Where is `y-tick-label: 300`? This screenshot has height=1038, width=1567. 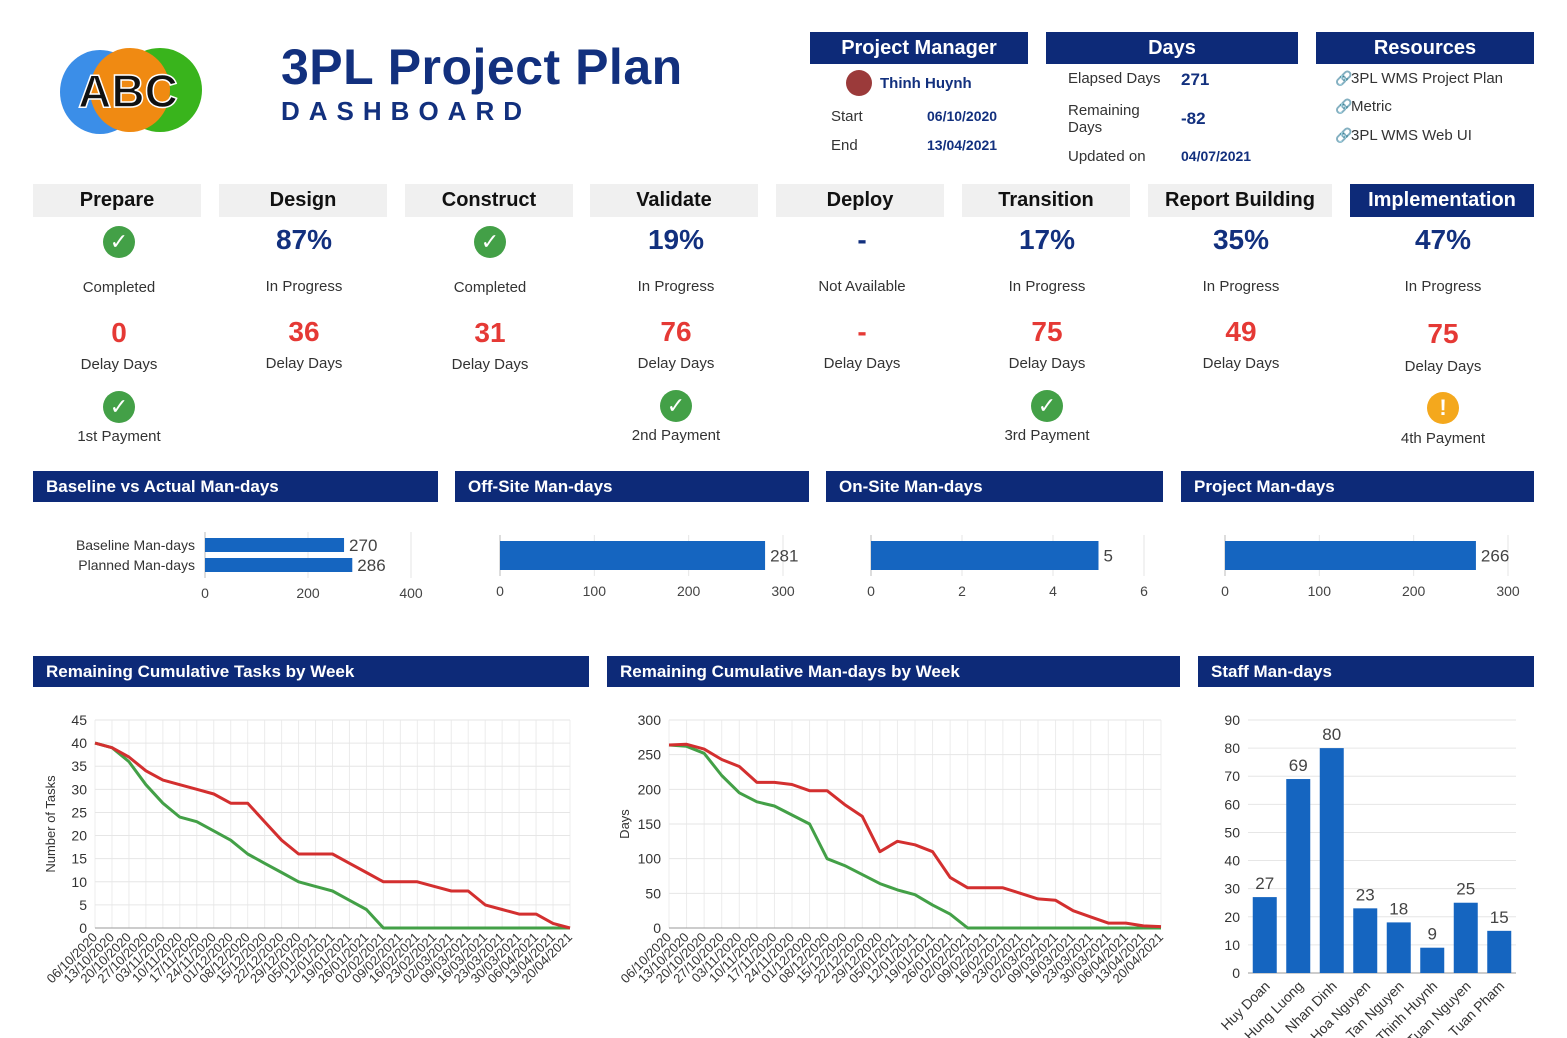
y-tick-label: 300 is located at coordinates (650, 720).